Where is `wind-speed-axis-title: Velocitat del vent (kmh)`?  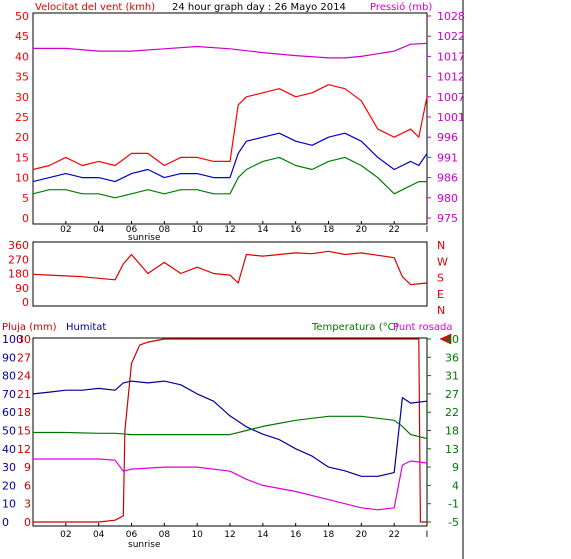
wind-speed-axis-title: Velocitat del vent (kmh) is located at coordinates (95, 7).